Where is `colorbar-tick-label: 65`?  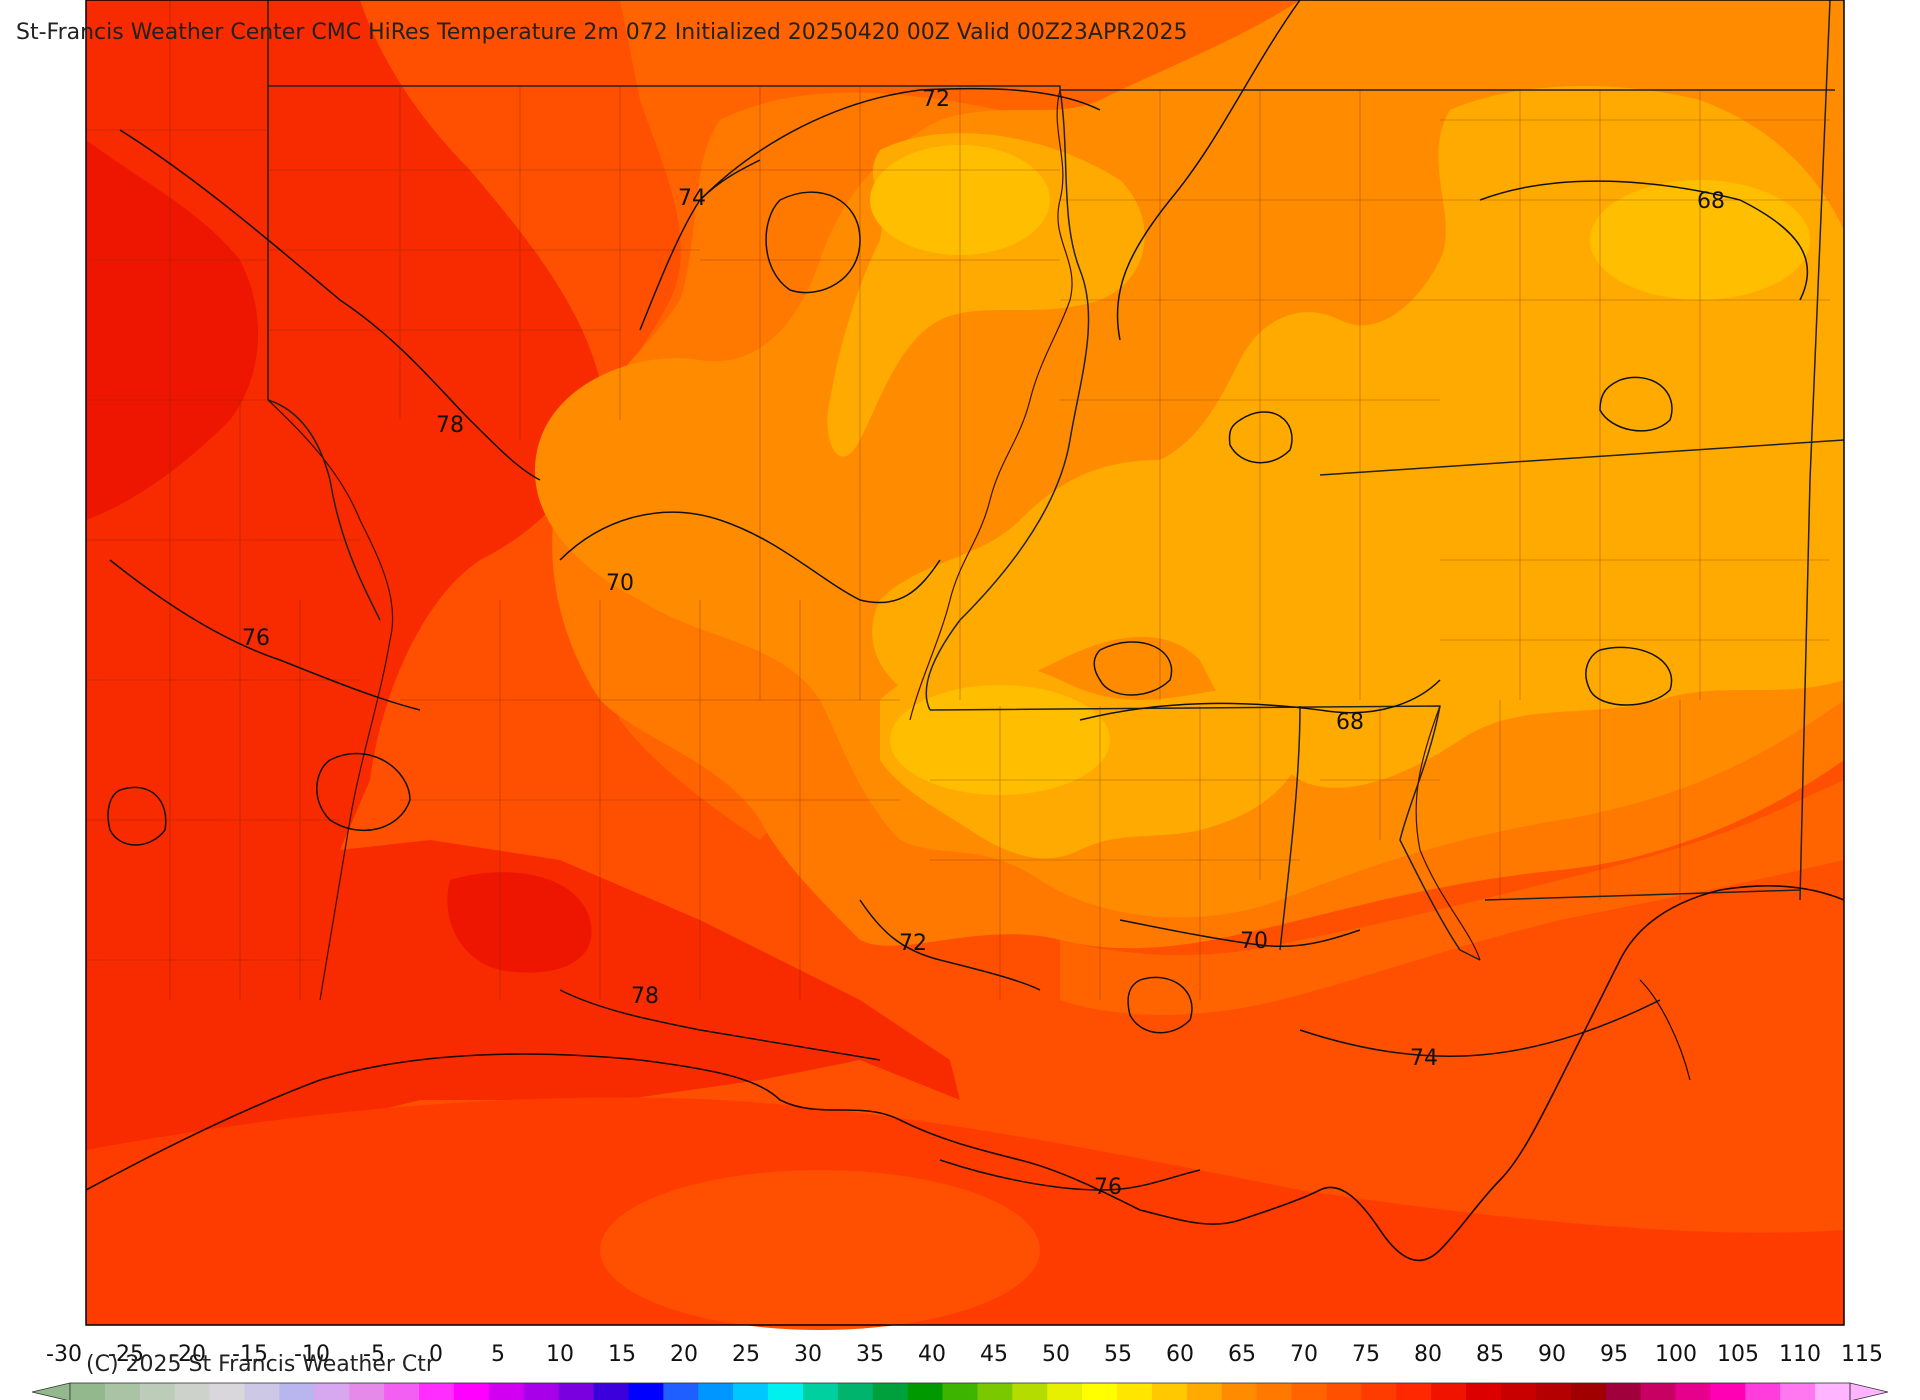 colorbar-tick-label: 65 is located at coordinates (1242, 1354).